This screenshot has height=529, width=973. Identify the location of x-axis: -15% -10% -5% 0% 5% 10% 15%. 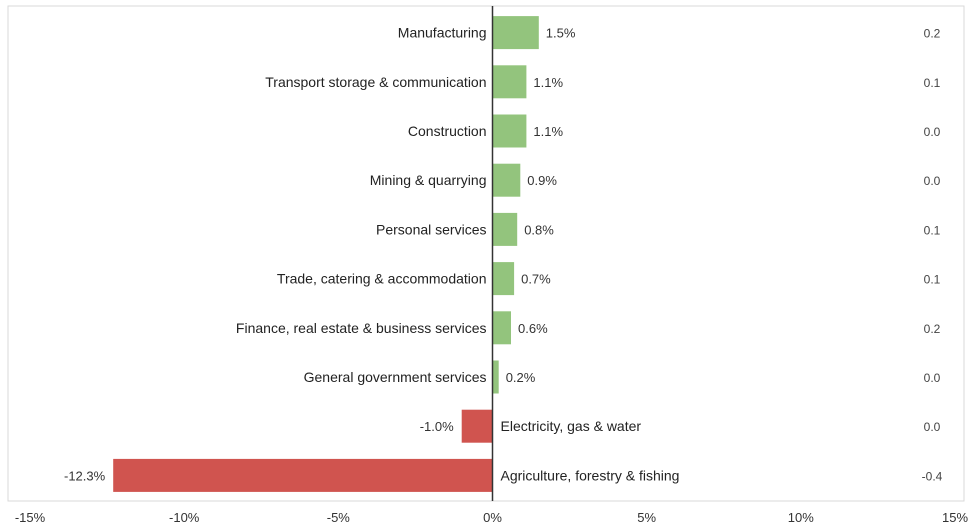
(492, 517).